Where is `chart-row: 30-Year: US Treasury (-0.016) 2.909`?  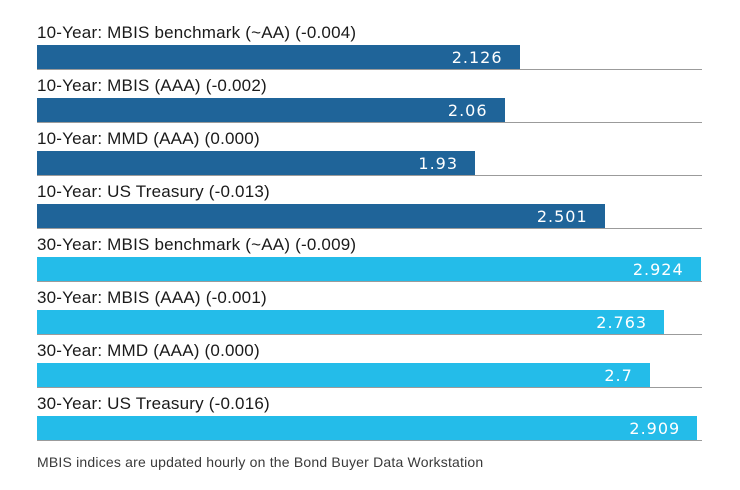
chart-row: 30-Year: US Treasury (-0.016) 2.909 is located at coordinates (369, 416).